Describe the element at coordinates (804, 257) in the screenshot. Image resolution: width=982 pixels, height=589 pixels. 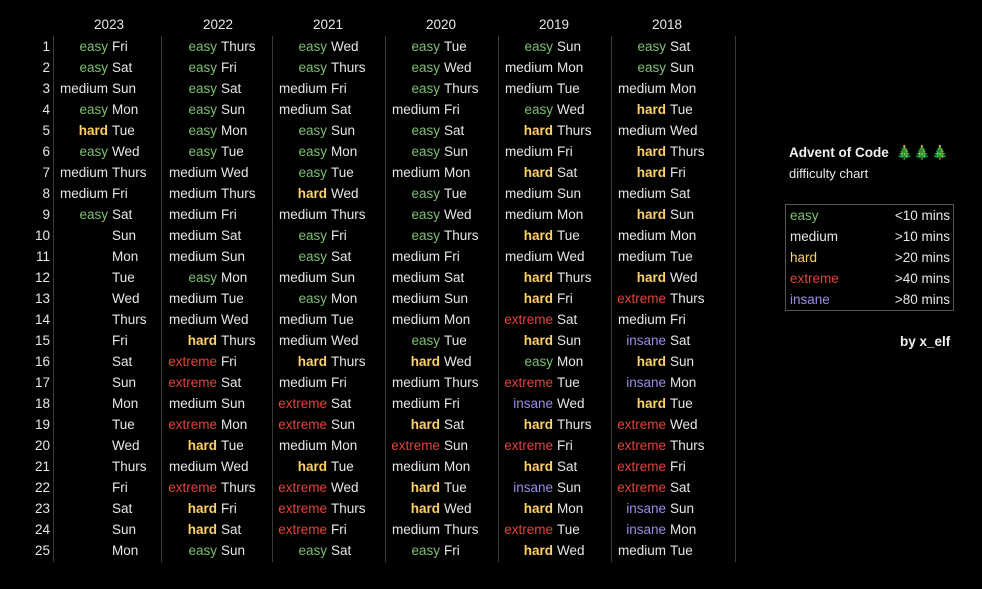
I see `legend-label: hard` at that location.